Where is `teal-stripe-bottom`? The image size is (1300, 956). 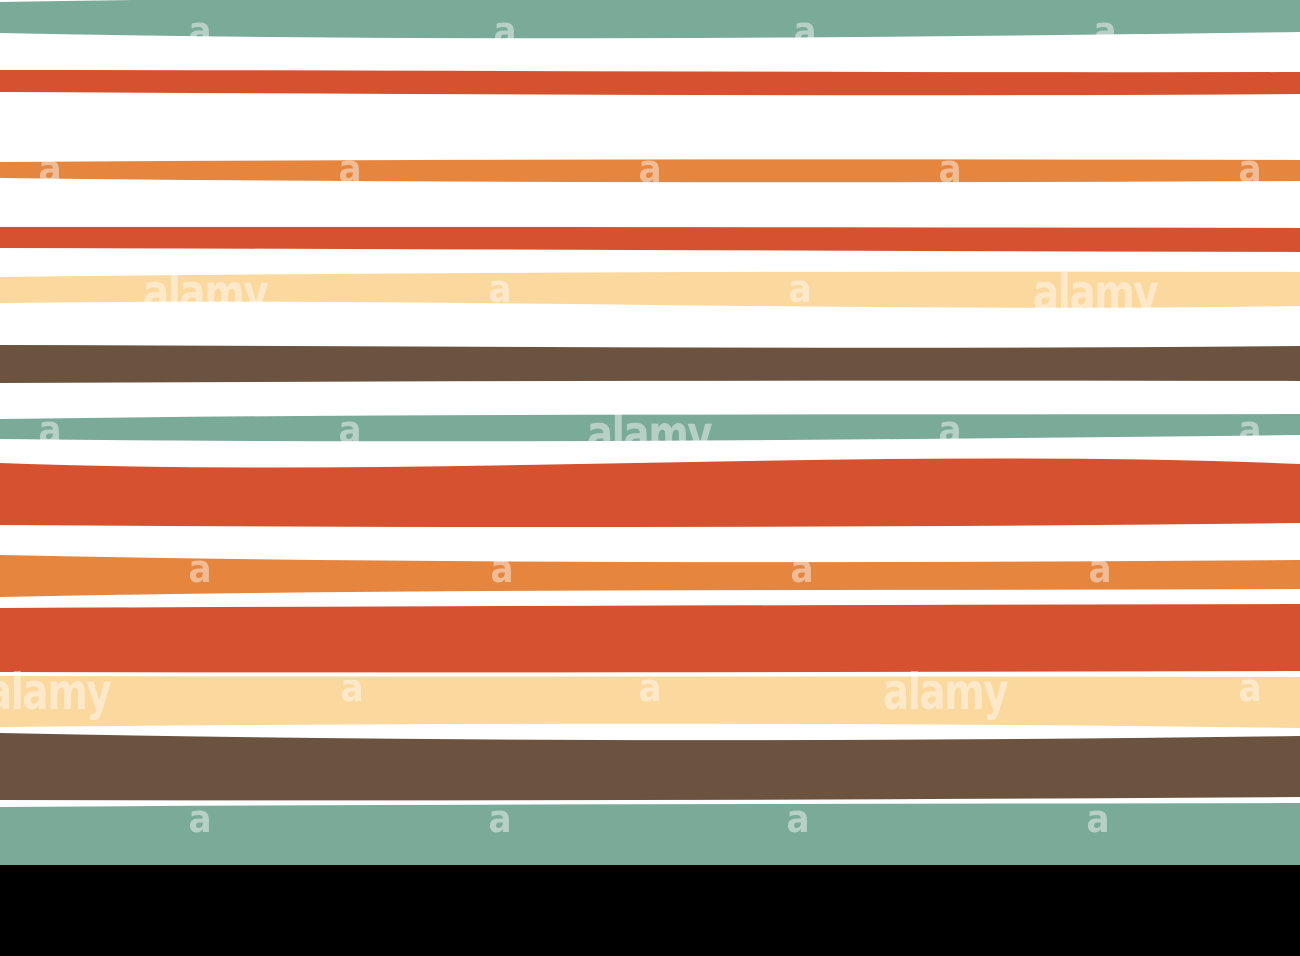 teal-stripe-bottom is located at coordinates (650, 836).